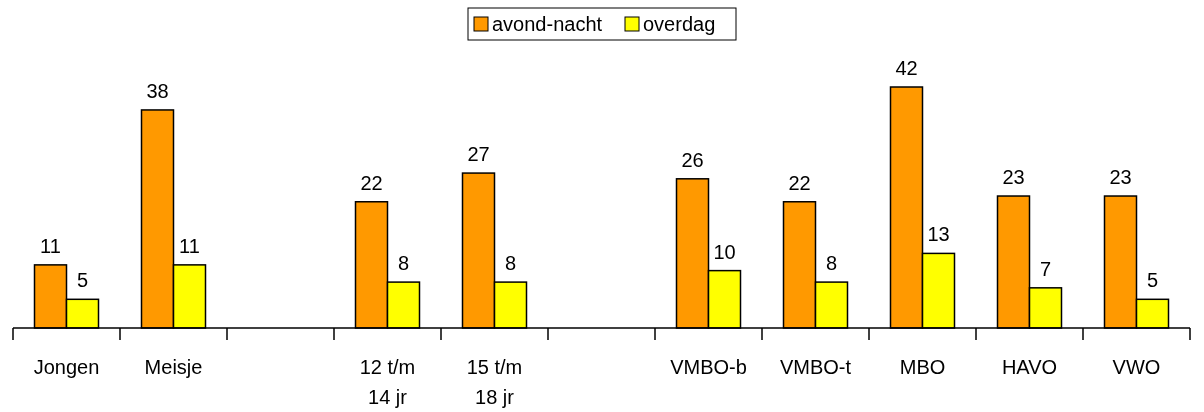 The image size is (1204, 412). I want to click on x-tick-label: MBO, so click(922, 367).